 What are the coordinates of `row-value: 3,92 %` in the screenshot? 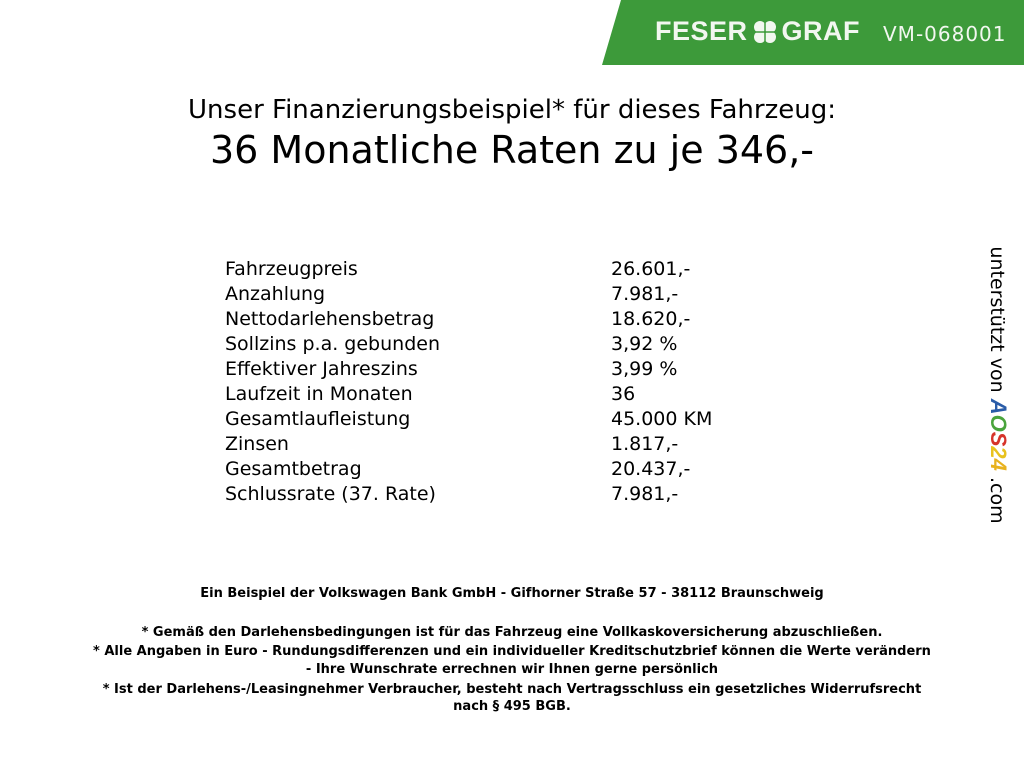 It's located at (644, 344).